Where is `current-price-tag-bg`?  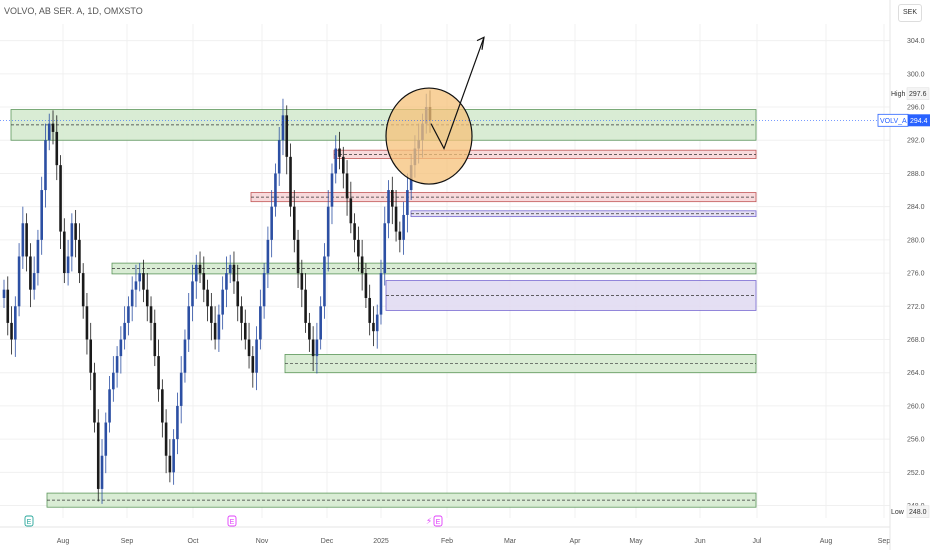
current-price-tag-bg is located at coordinates (919, 120).